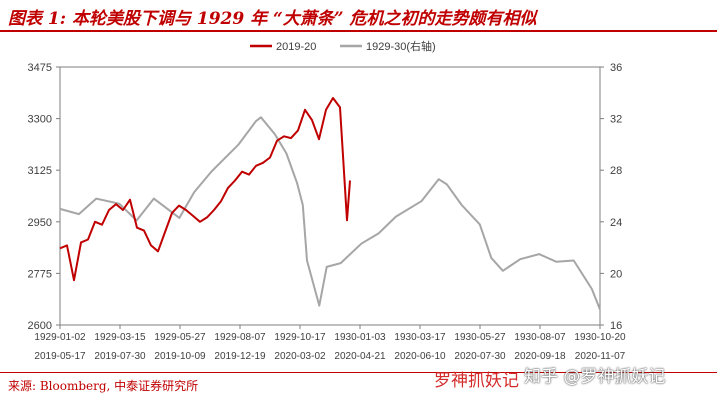 The width and height of the screenshot is (717, 402). I want to click on x-top-tick-label: 1929-10-17, so click(300, 337).